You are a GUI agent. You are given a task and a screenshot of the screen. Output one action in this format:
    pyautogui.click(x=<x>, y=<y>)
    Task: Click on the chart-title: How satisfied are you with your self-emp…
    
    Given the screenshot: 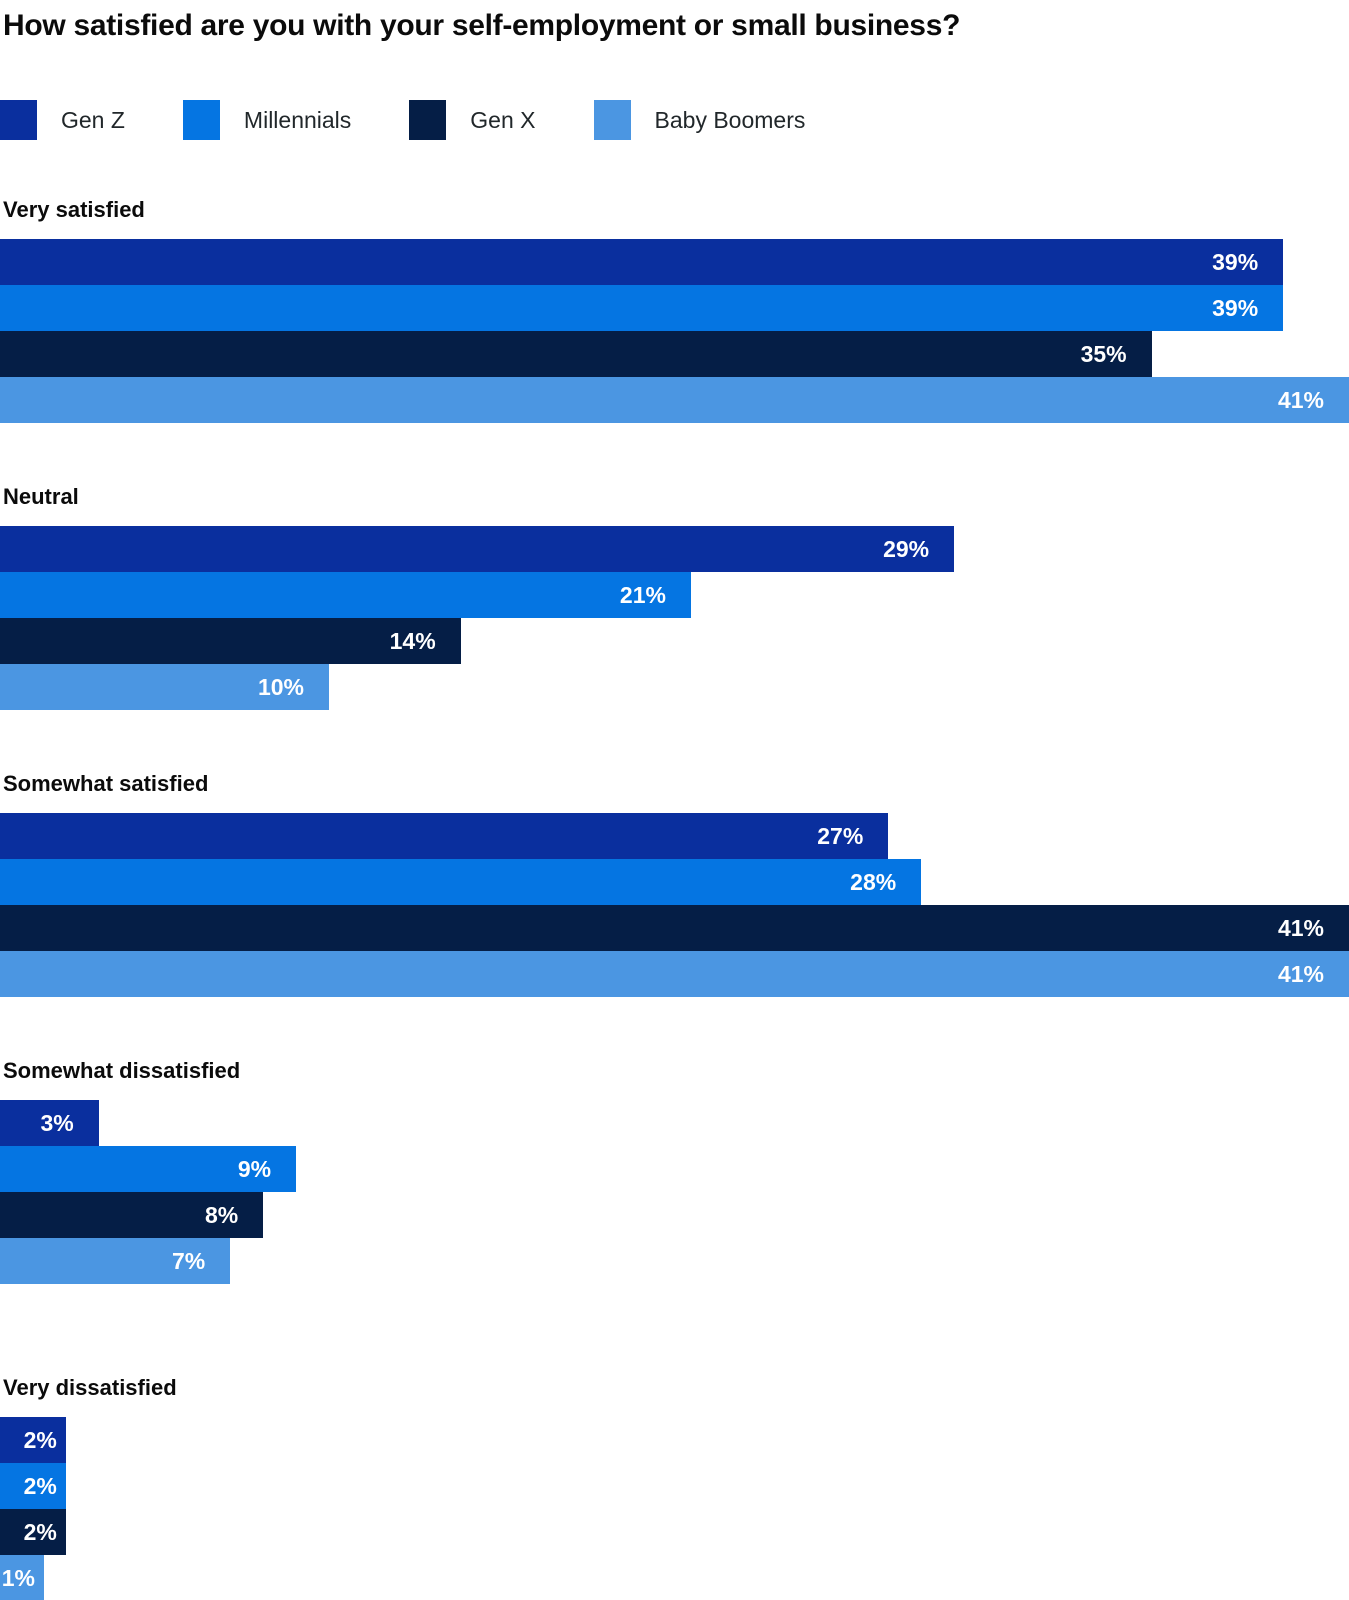 What is the action you would take?
    pyautogui.click(x=482, y=25)
    